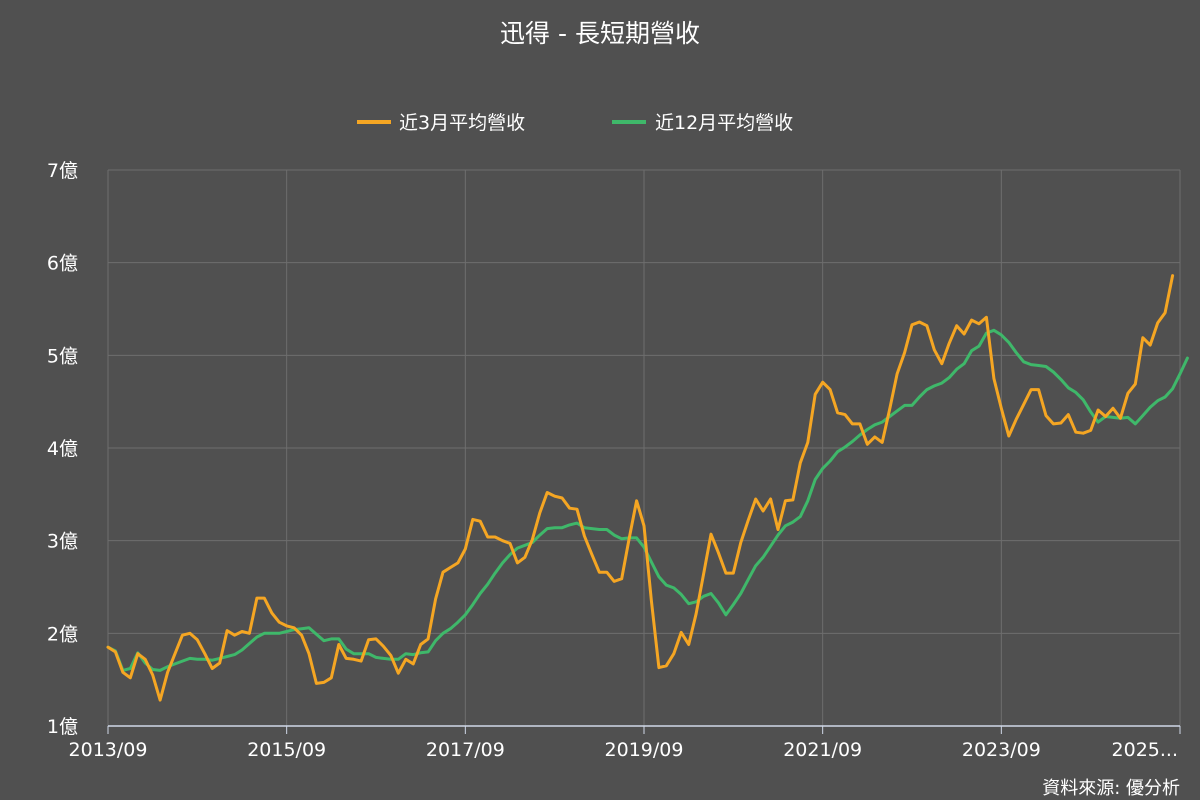 The width and height of the screenshot is (1200, 800). What do you see at coordinates (62, 356) in the screenshot?
I see `y-tick-label: 5億` at bounding box center [62, 356].